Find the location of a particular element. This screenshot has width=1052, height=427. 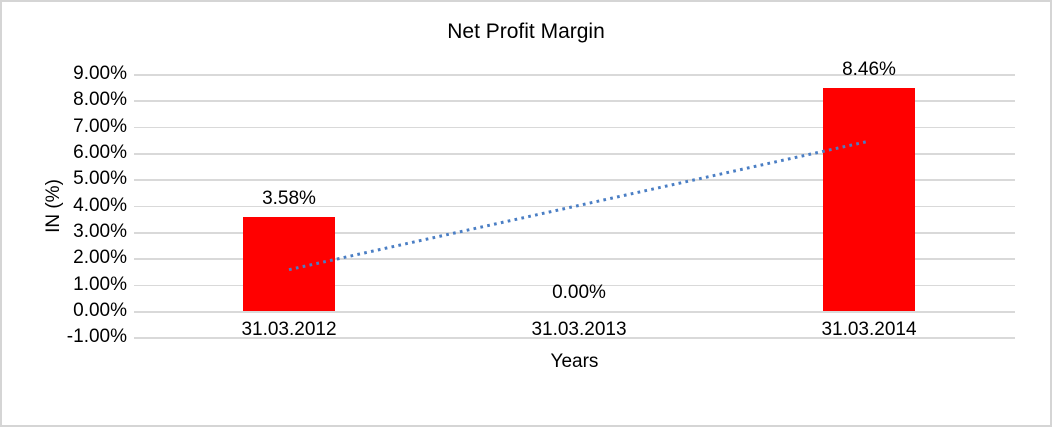

y-tick-label: 7.00% is located at coordinates (100, 126).